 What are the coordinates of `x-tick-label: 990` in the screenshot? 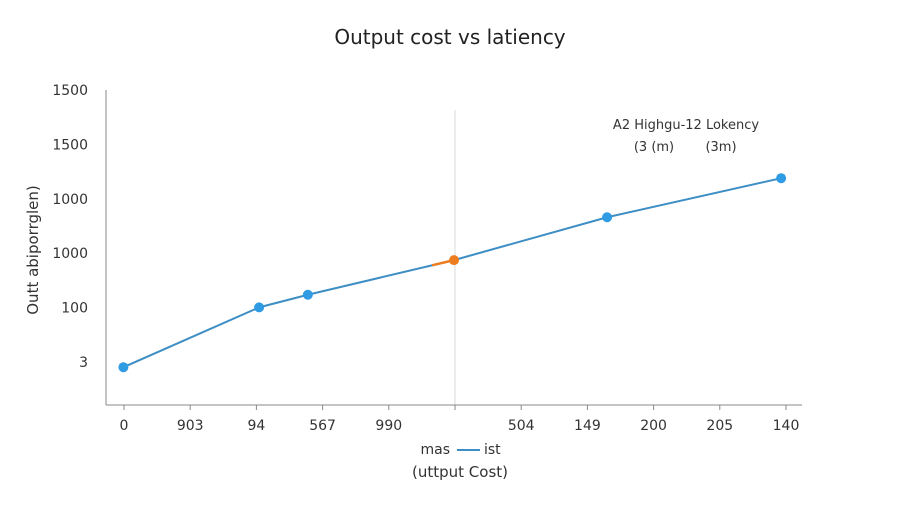 It's located at (388, 426).